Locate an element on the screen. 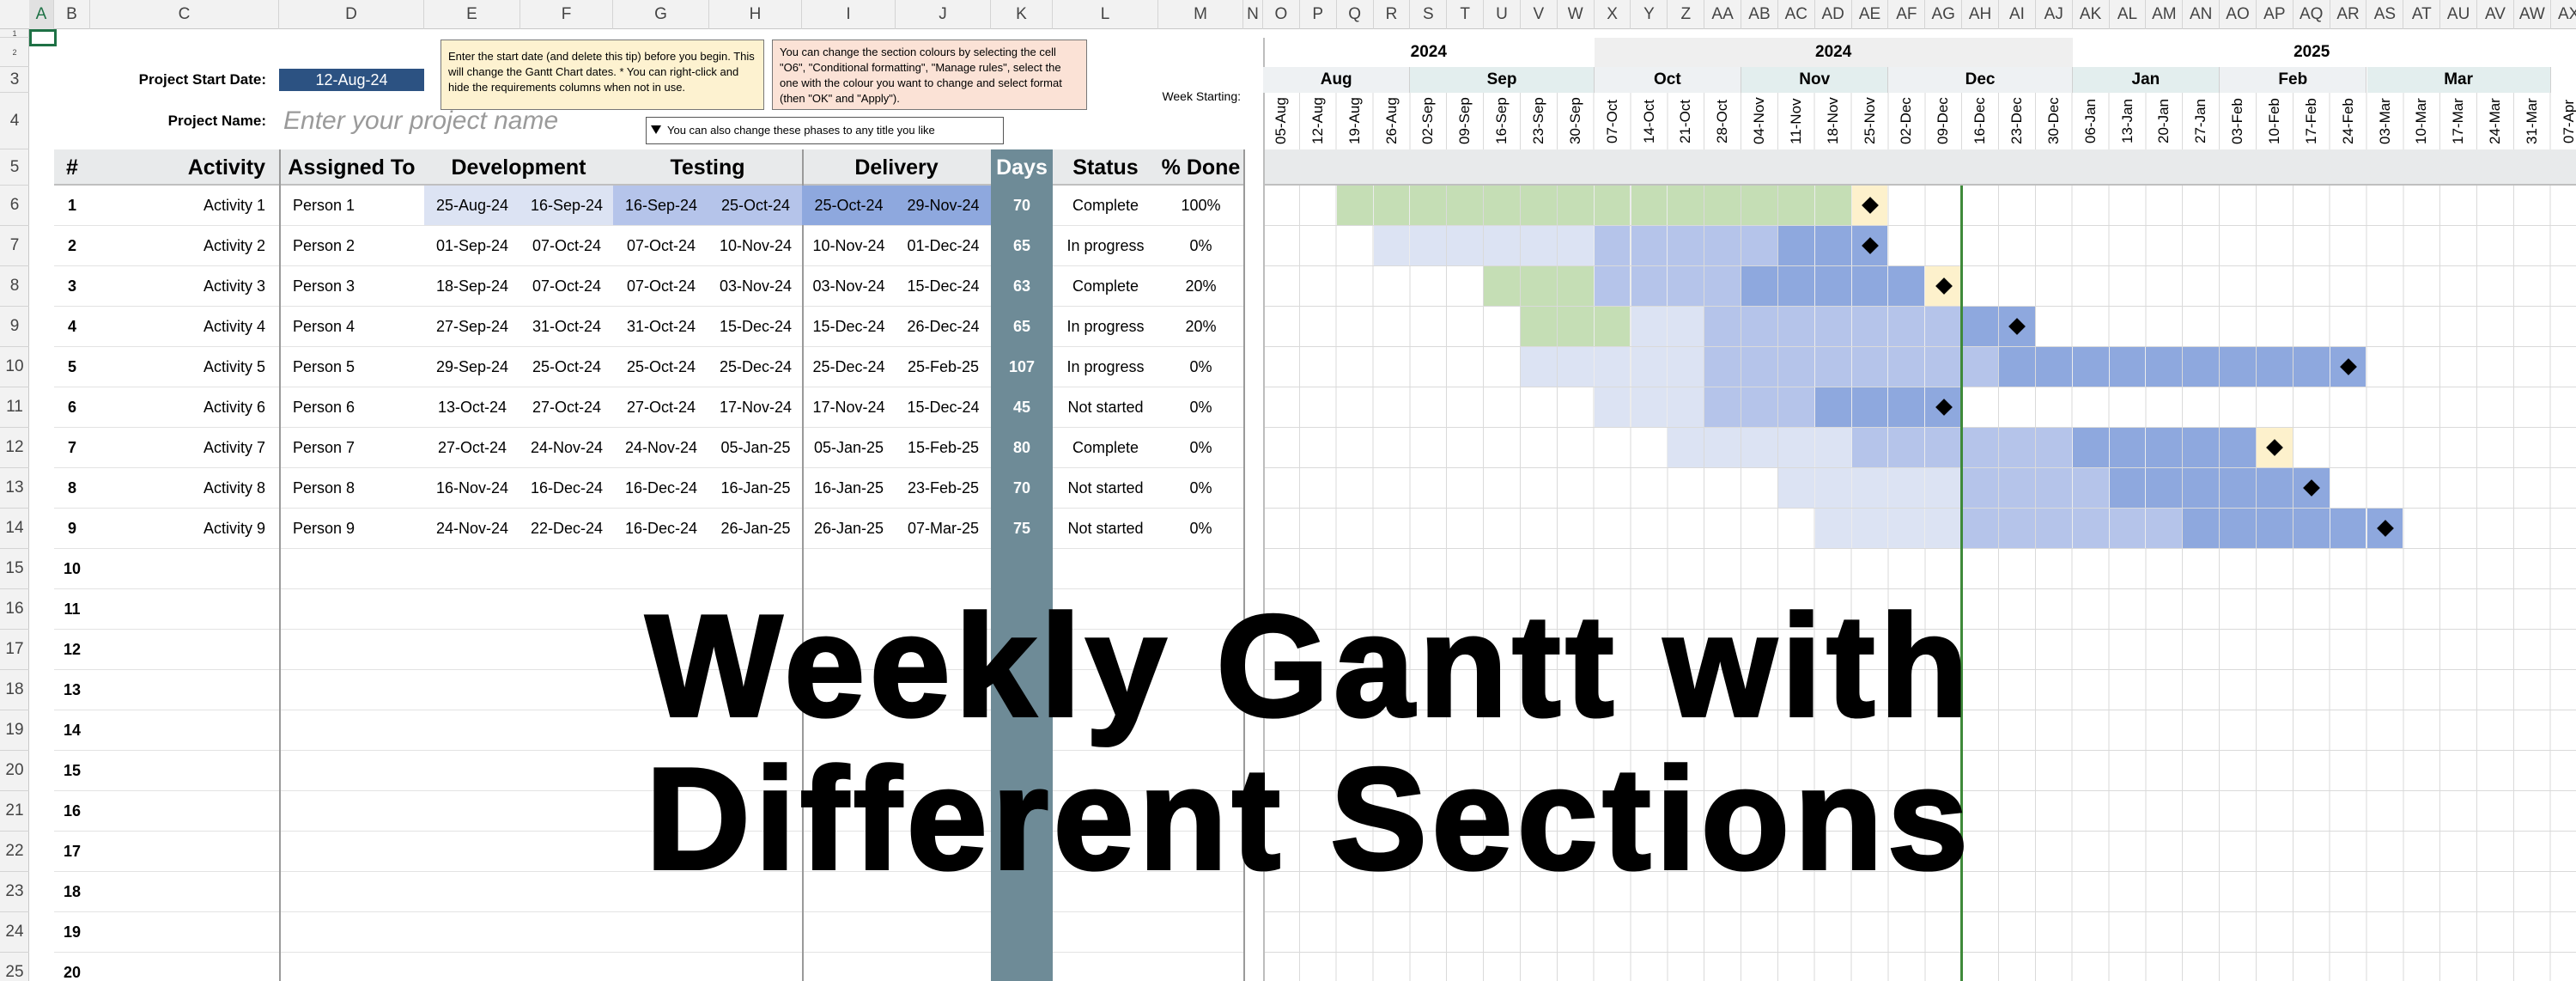 This screenshot has height=981, width=2576. column-letter: Q is located at coordinates (1356, 15).